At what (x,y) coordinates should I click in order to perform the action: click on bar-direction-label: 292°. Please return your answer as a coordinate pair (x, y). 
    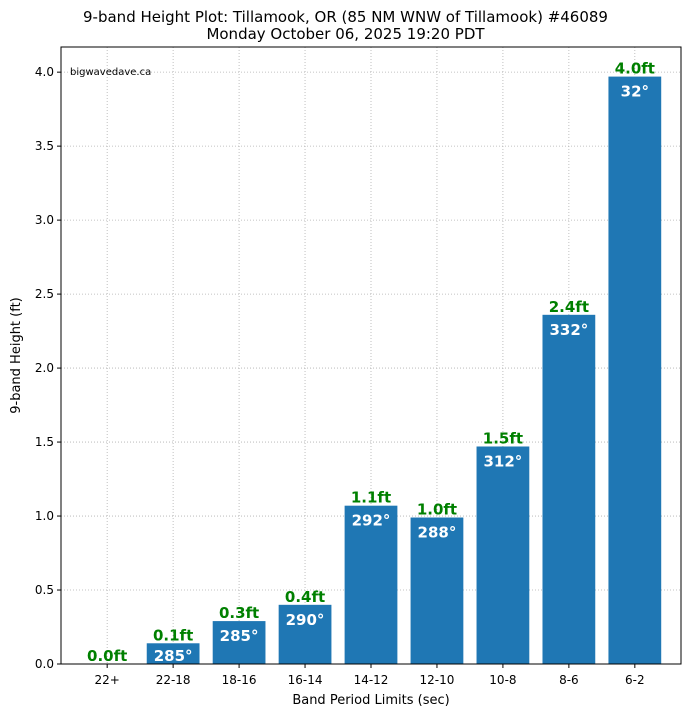
    Looking at the image, I should click on (371, 521).